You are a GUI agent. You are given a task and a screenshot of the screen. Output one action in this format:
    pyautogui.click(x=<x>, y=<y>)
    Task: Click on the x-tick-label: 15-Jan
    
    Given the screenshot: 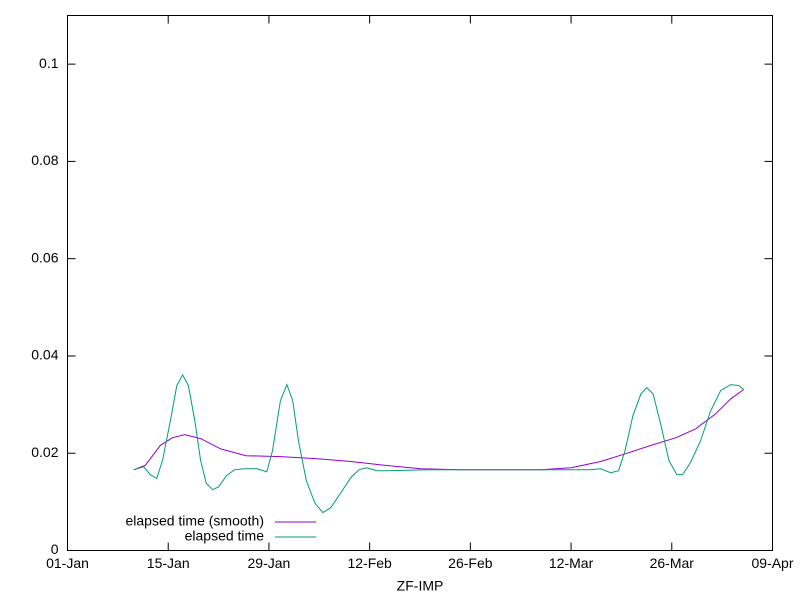 What is the action you would take?
    pyautogui.click(x=168, y=563)
    